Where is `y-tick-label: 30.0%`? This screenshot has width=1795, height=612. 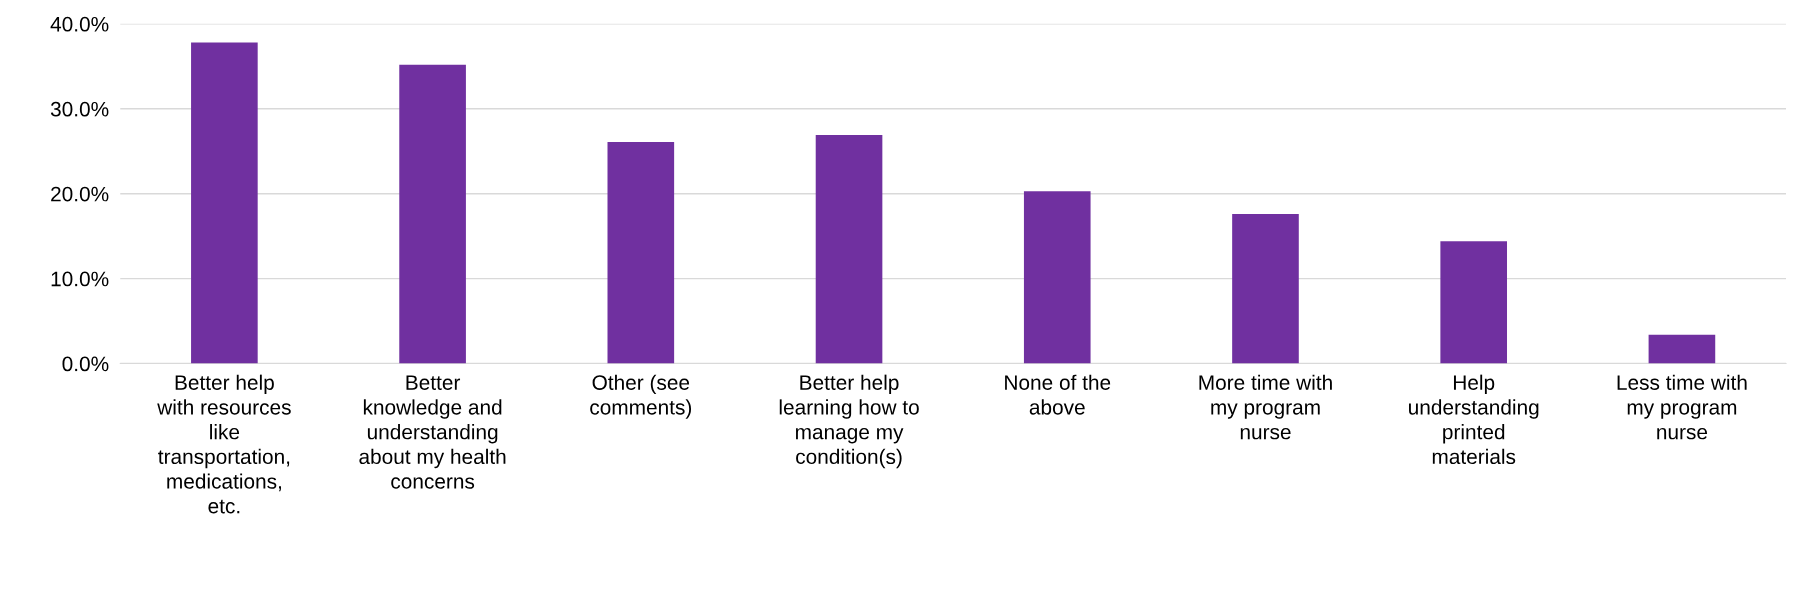 y-tick-label: 30.0% is located at coordinates (79, 109).